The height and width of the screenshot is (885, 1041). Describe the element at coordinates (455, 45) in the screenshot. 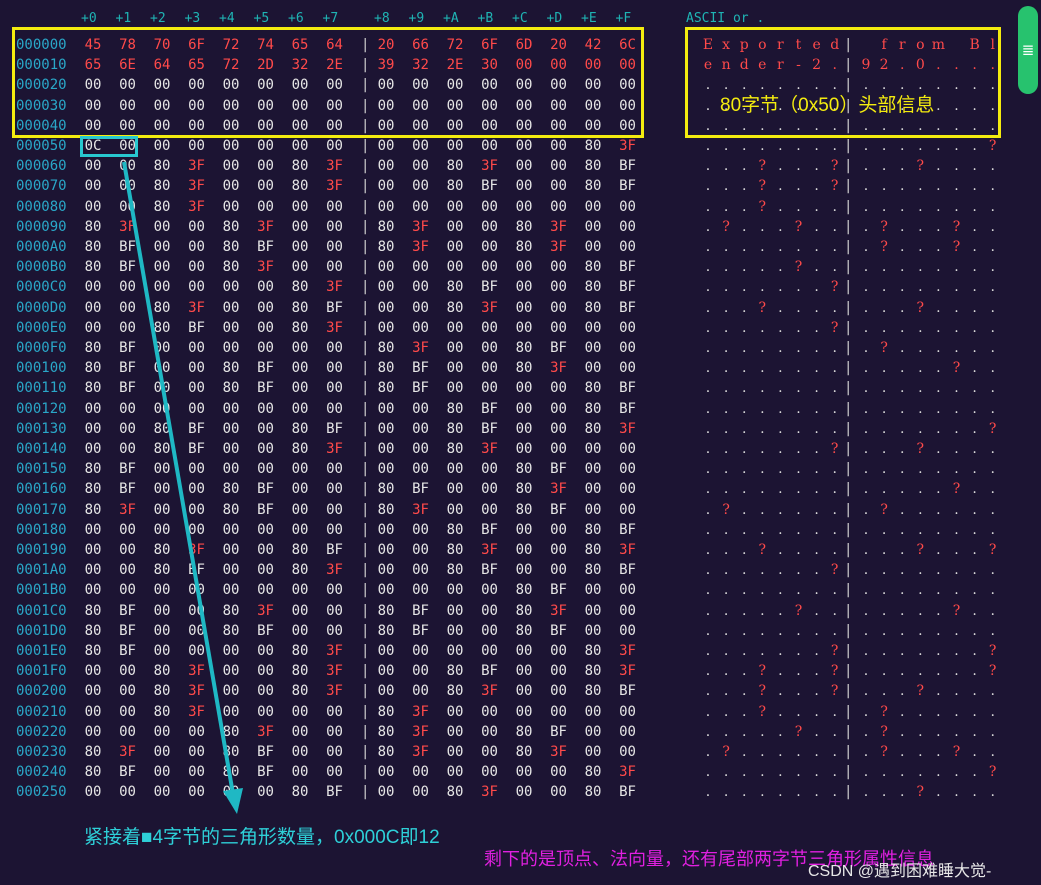

I see `hex-byte: 72` at that location.